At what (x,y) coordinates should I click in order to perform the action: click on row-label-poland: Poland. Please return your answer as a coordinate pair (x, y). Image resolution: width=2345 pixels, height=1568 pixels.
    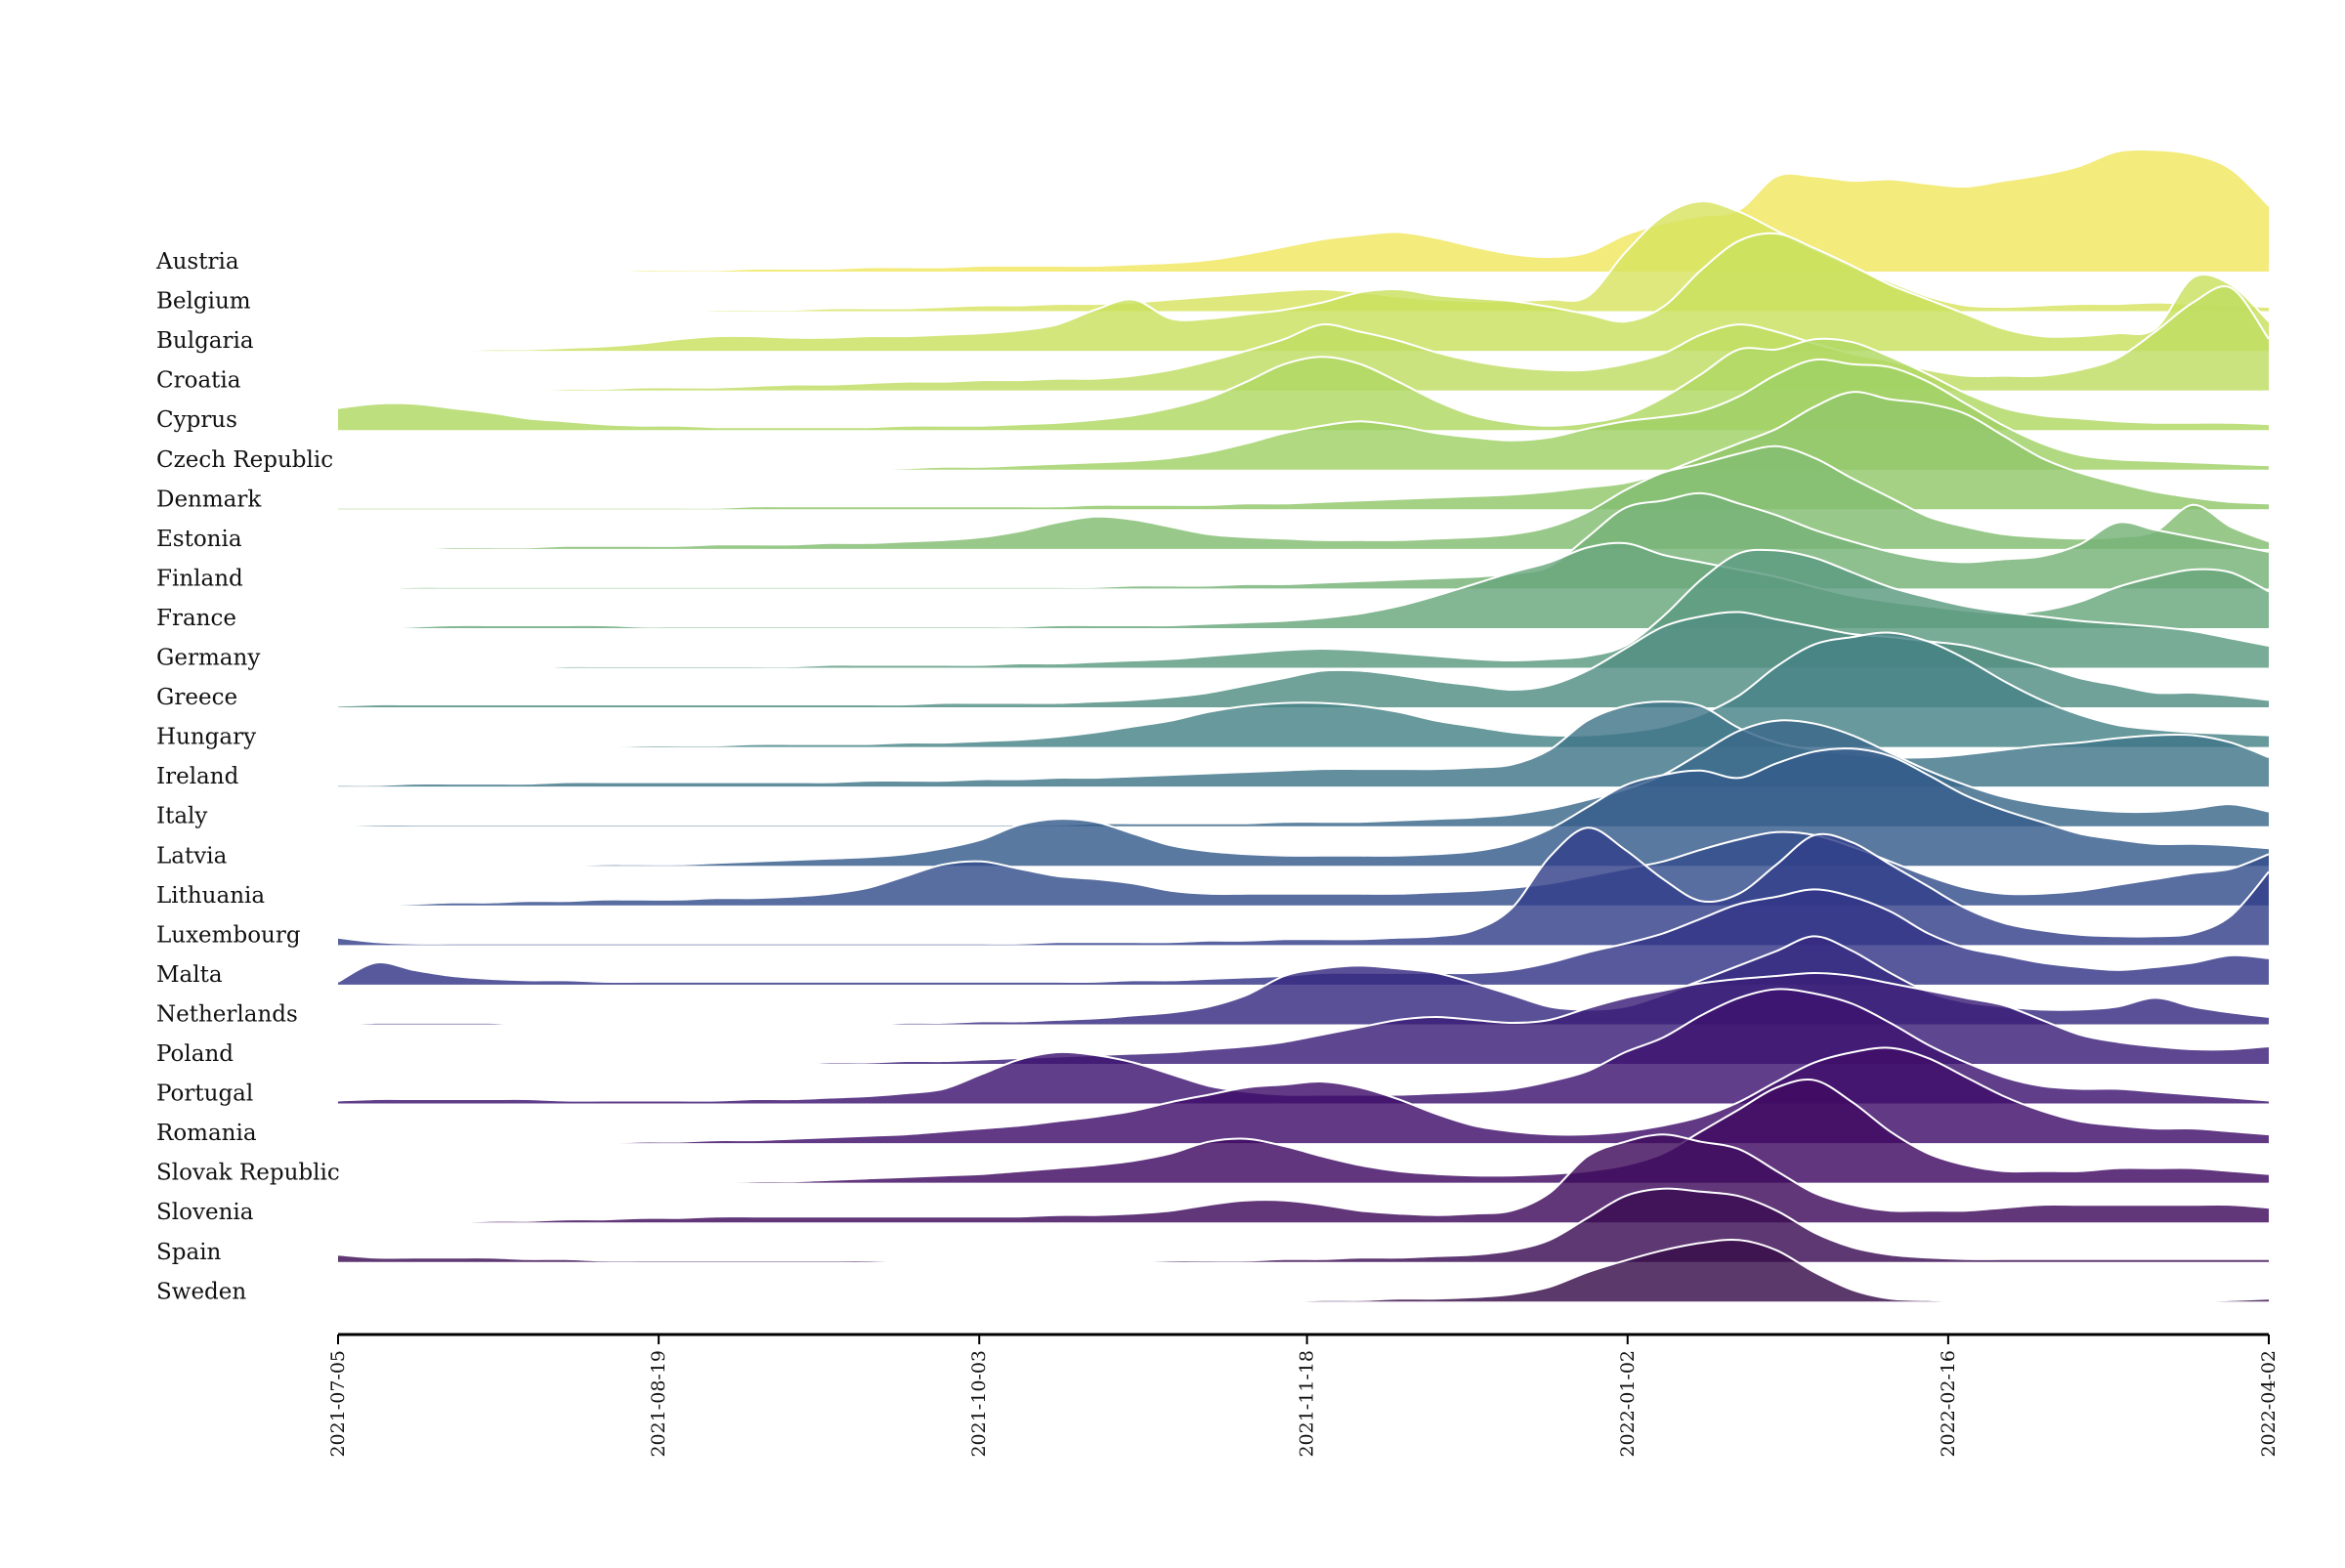
    Looking at the image, I should click on (195, 1054).